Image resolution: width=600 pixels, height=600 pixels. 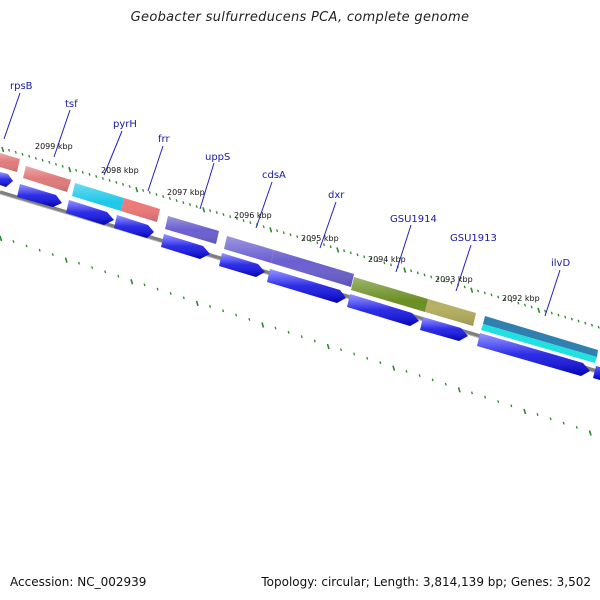 I want to click on accession-text: Accession: NC_002939, so click(x=78, y=582).